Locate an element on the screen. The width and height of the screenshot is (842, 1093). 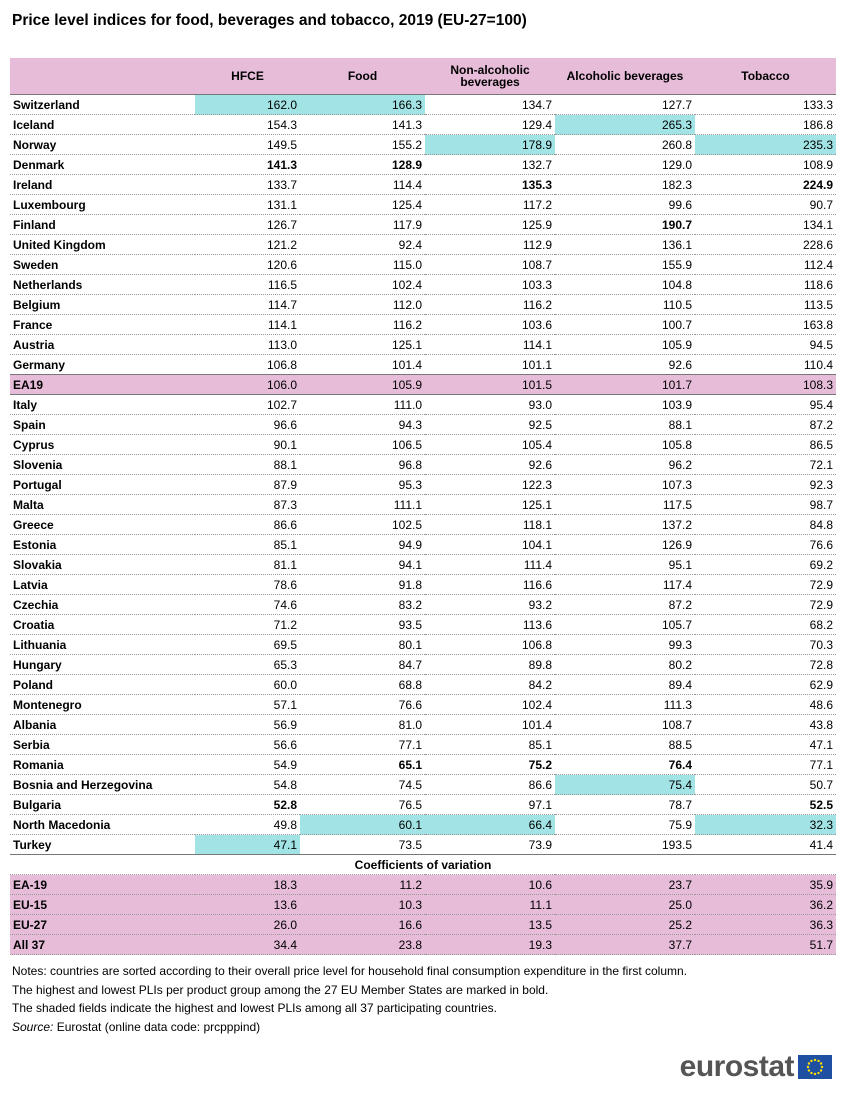
value-cell: 111.3 is located at coordinates (625, 704).